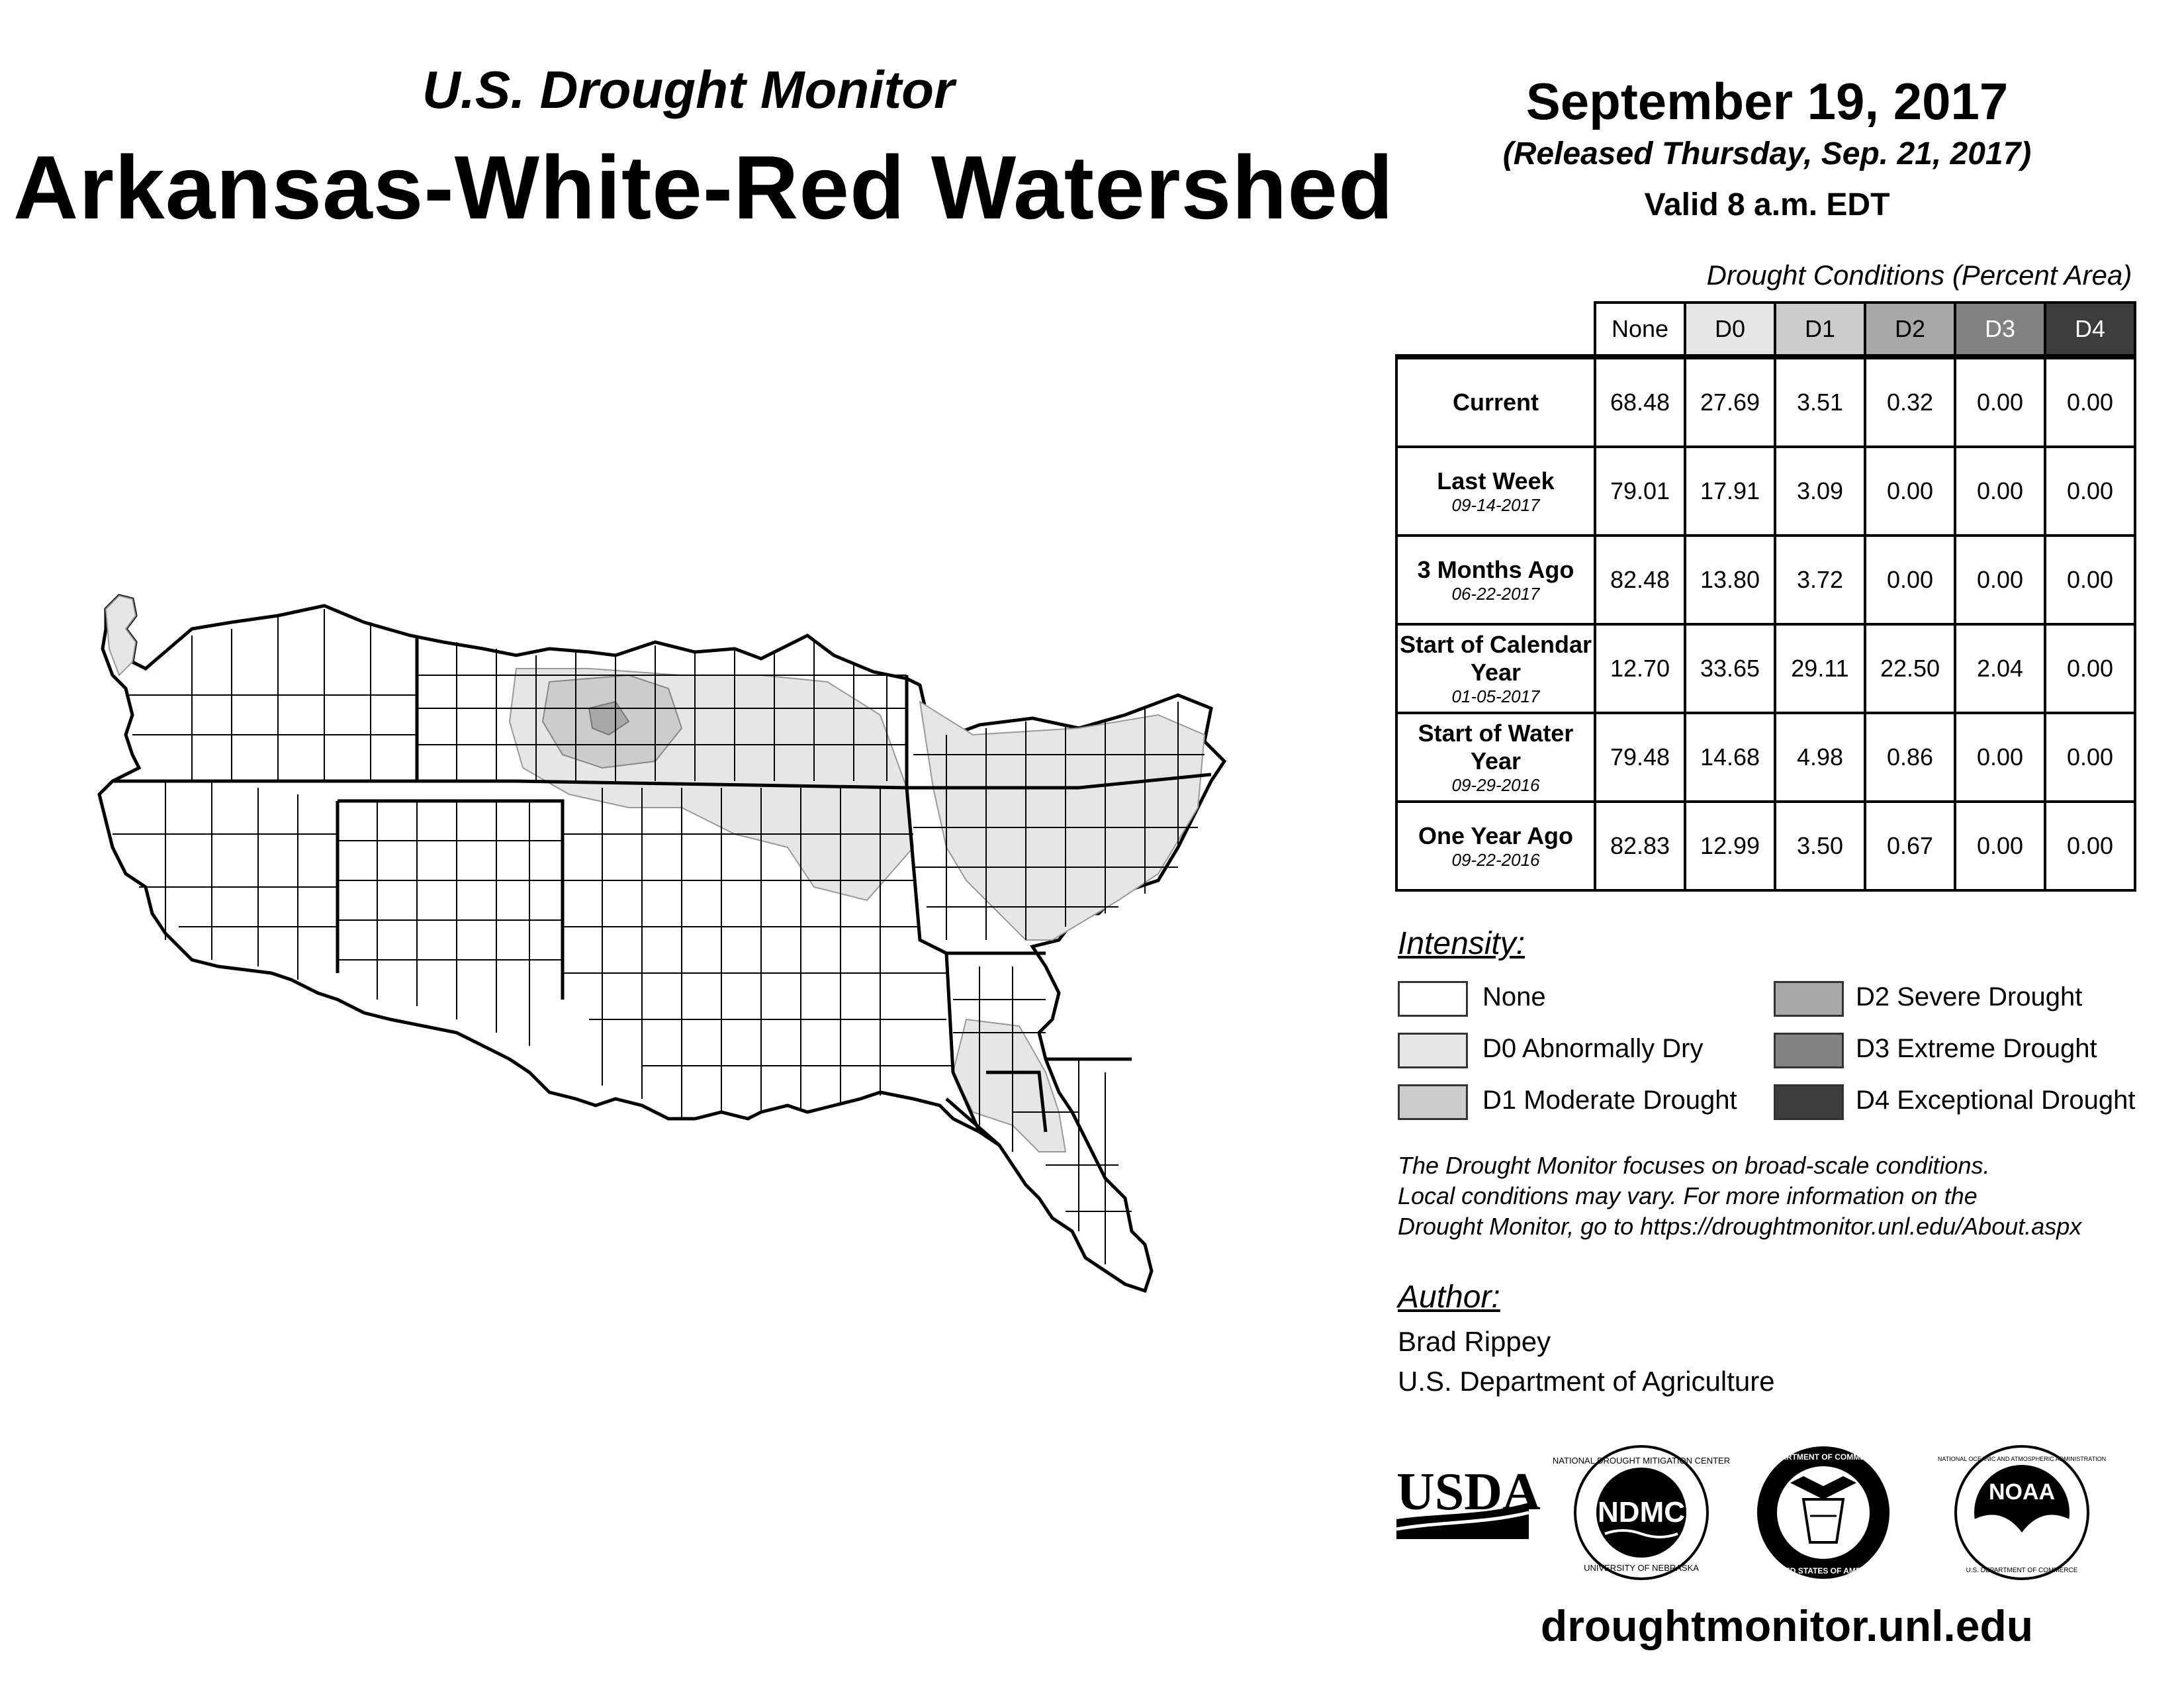  What do you see at coordinates (1474, 1341) in the screenshot?
I see `author-name: Brad Rippey` at bounding box center [1474, 1341].